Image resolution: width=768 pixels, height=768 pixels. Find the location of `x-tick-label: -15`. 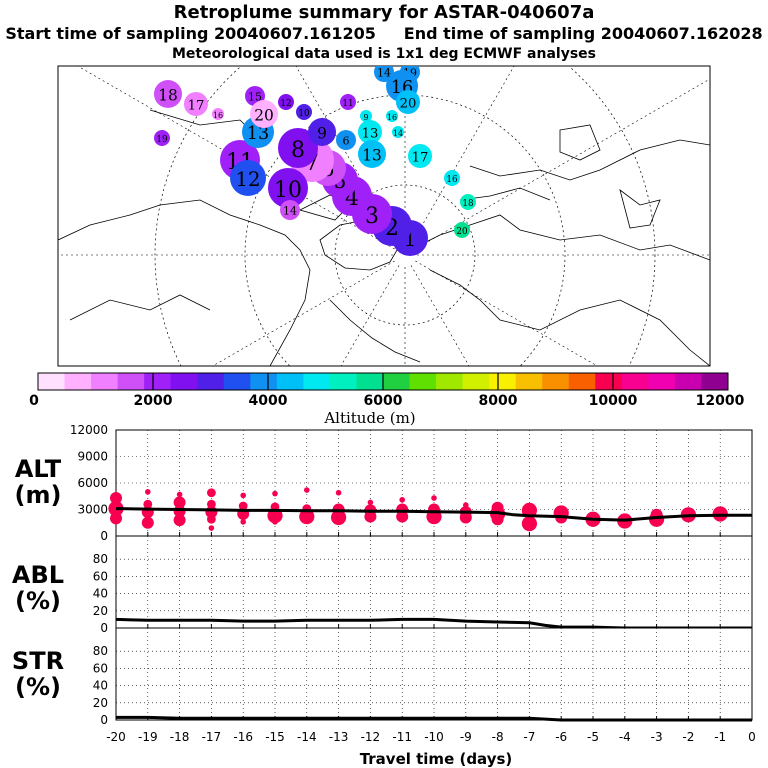

x-tick-label: -15 is located at coordinates (275, 737).